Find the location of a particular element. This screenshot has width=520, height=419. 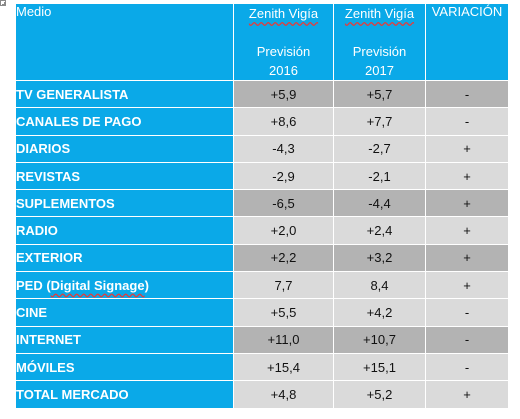

row-value-2016: -4,3 is located at coordinates (283, 148).